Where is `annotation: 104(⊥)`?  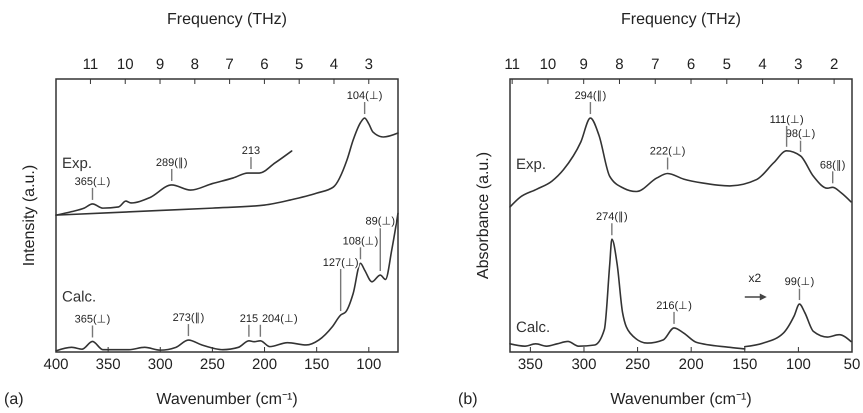
annotation: 104(⊥) is located at coordinates (364, 96).